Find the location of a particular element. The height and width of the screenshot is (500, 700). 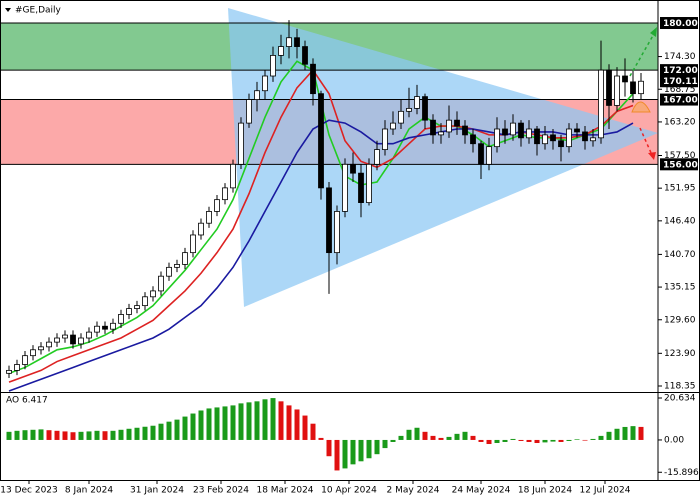

forecast-up-head is located at coordinates (653, 32).